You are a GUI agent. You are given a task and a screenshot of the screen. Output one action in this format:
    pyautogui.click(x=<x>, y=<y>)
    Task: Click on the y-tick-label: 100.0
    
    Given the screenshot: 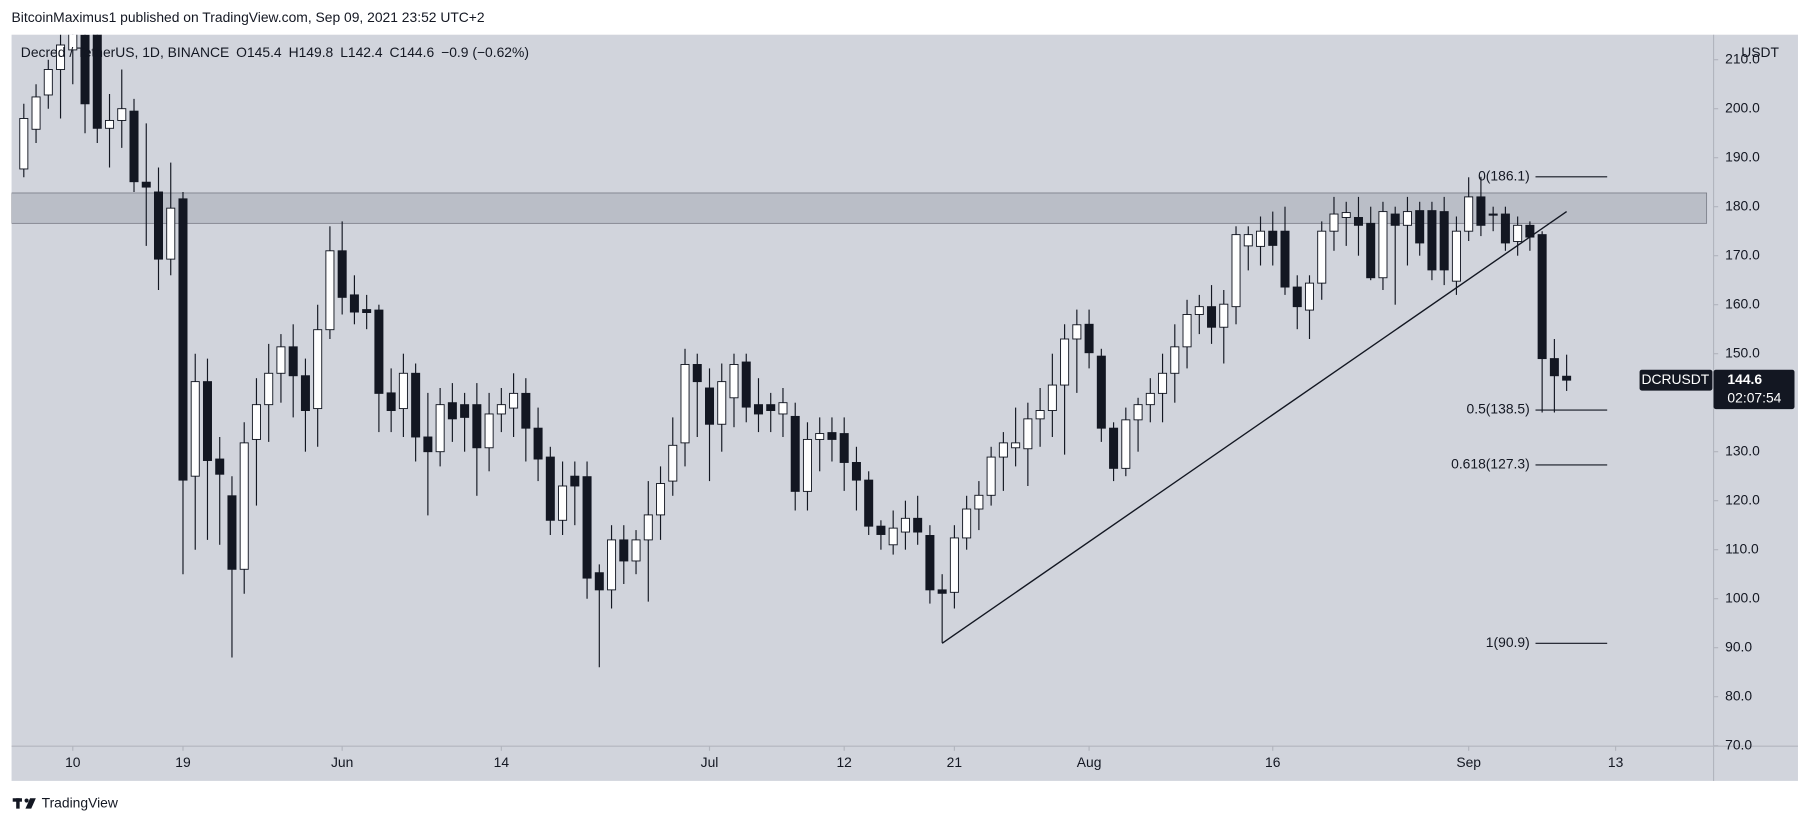 What is the action you would take?
    pyautogui.click(x=1742, y=597)
    